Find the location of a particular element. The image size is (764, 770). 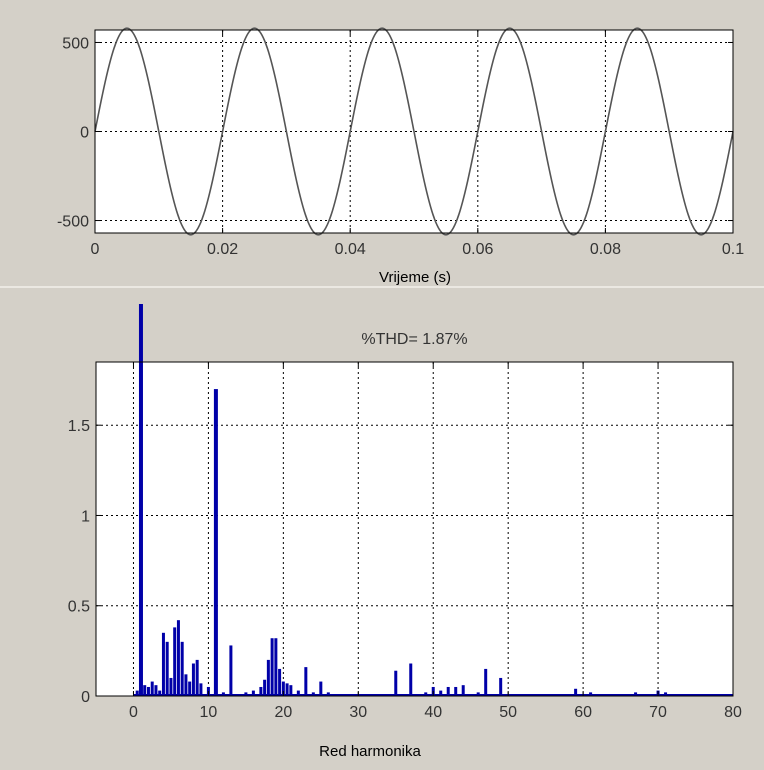

x-tick-label: 70 is located at coordinates (658, 712).